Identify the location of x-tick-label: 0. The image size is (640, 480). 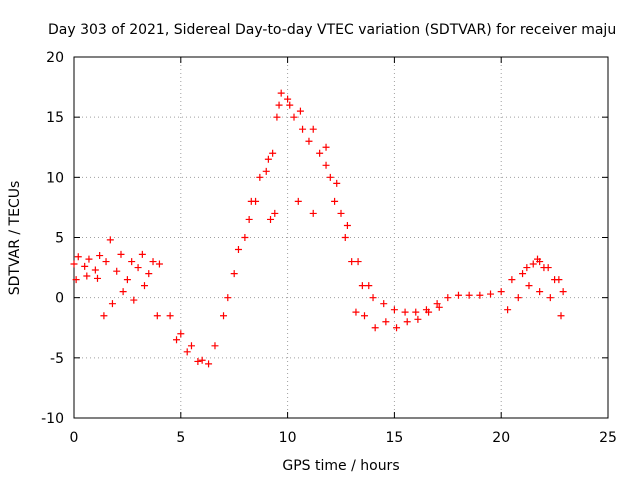
(74, 438).